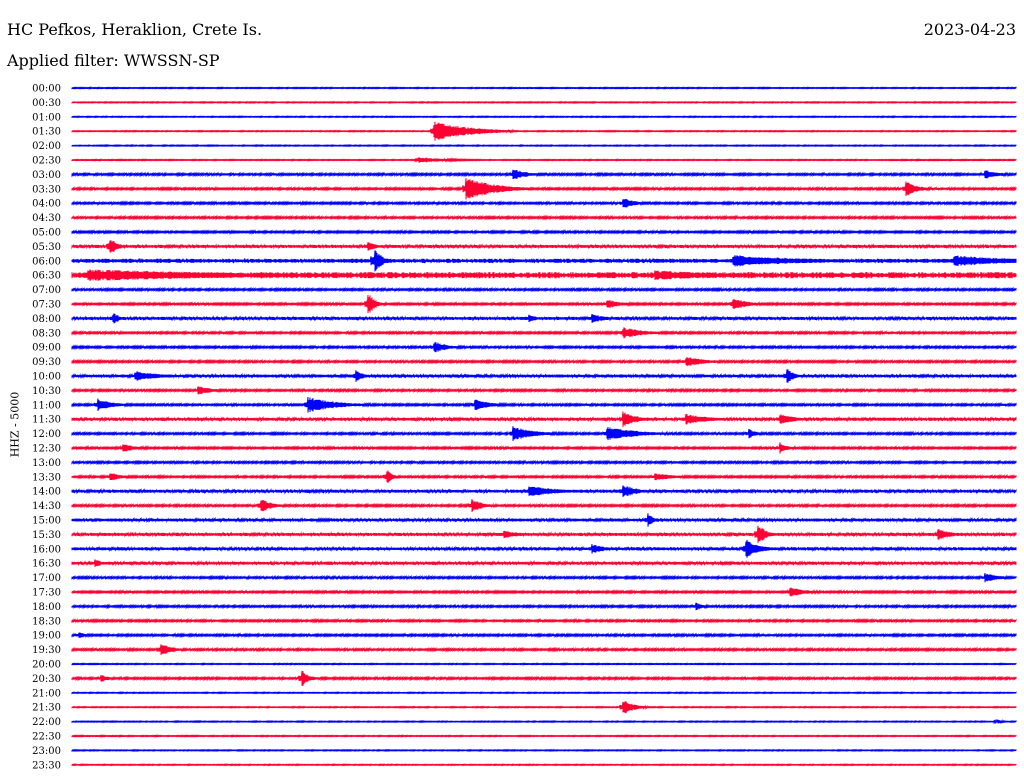  Describe the element at coordinates (46, 362) in the screenshot. I see `row-time-label: 09:30` at that location.